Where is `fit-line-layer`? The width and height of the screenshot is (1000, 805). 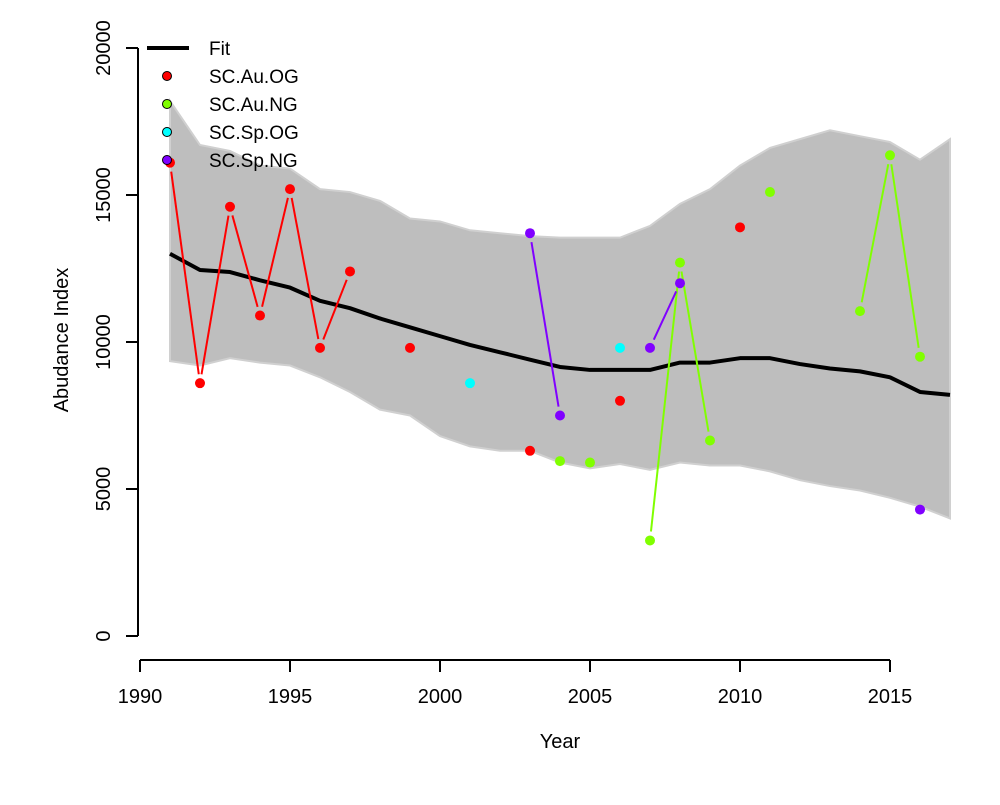 fit-line-layer is located at coordinates (560, 324).